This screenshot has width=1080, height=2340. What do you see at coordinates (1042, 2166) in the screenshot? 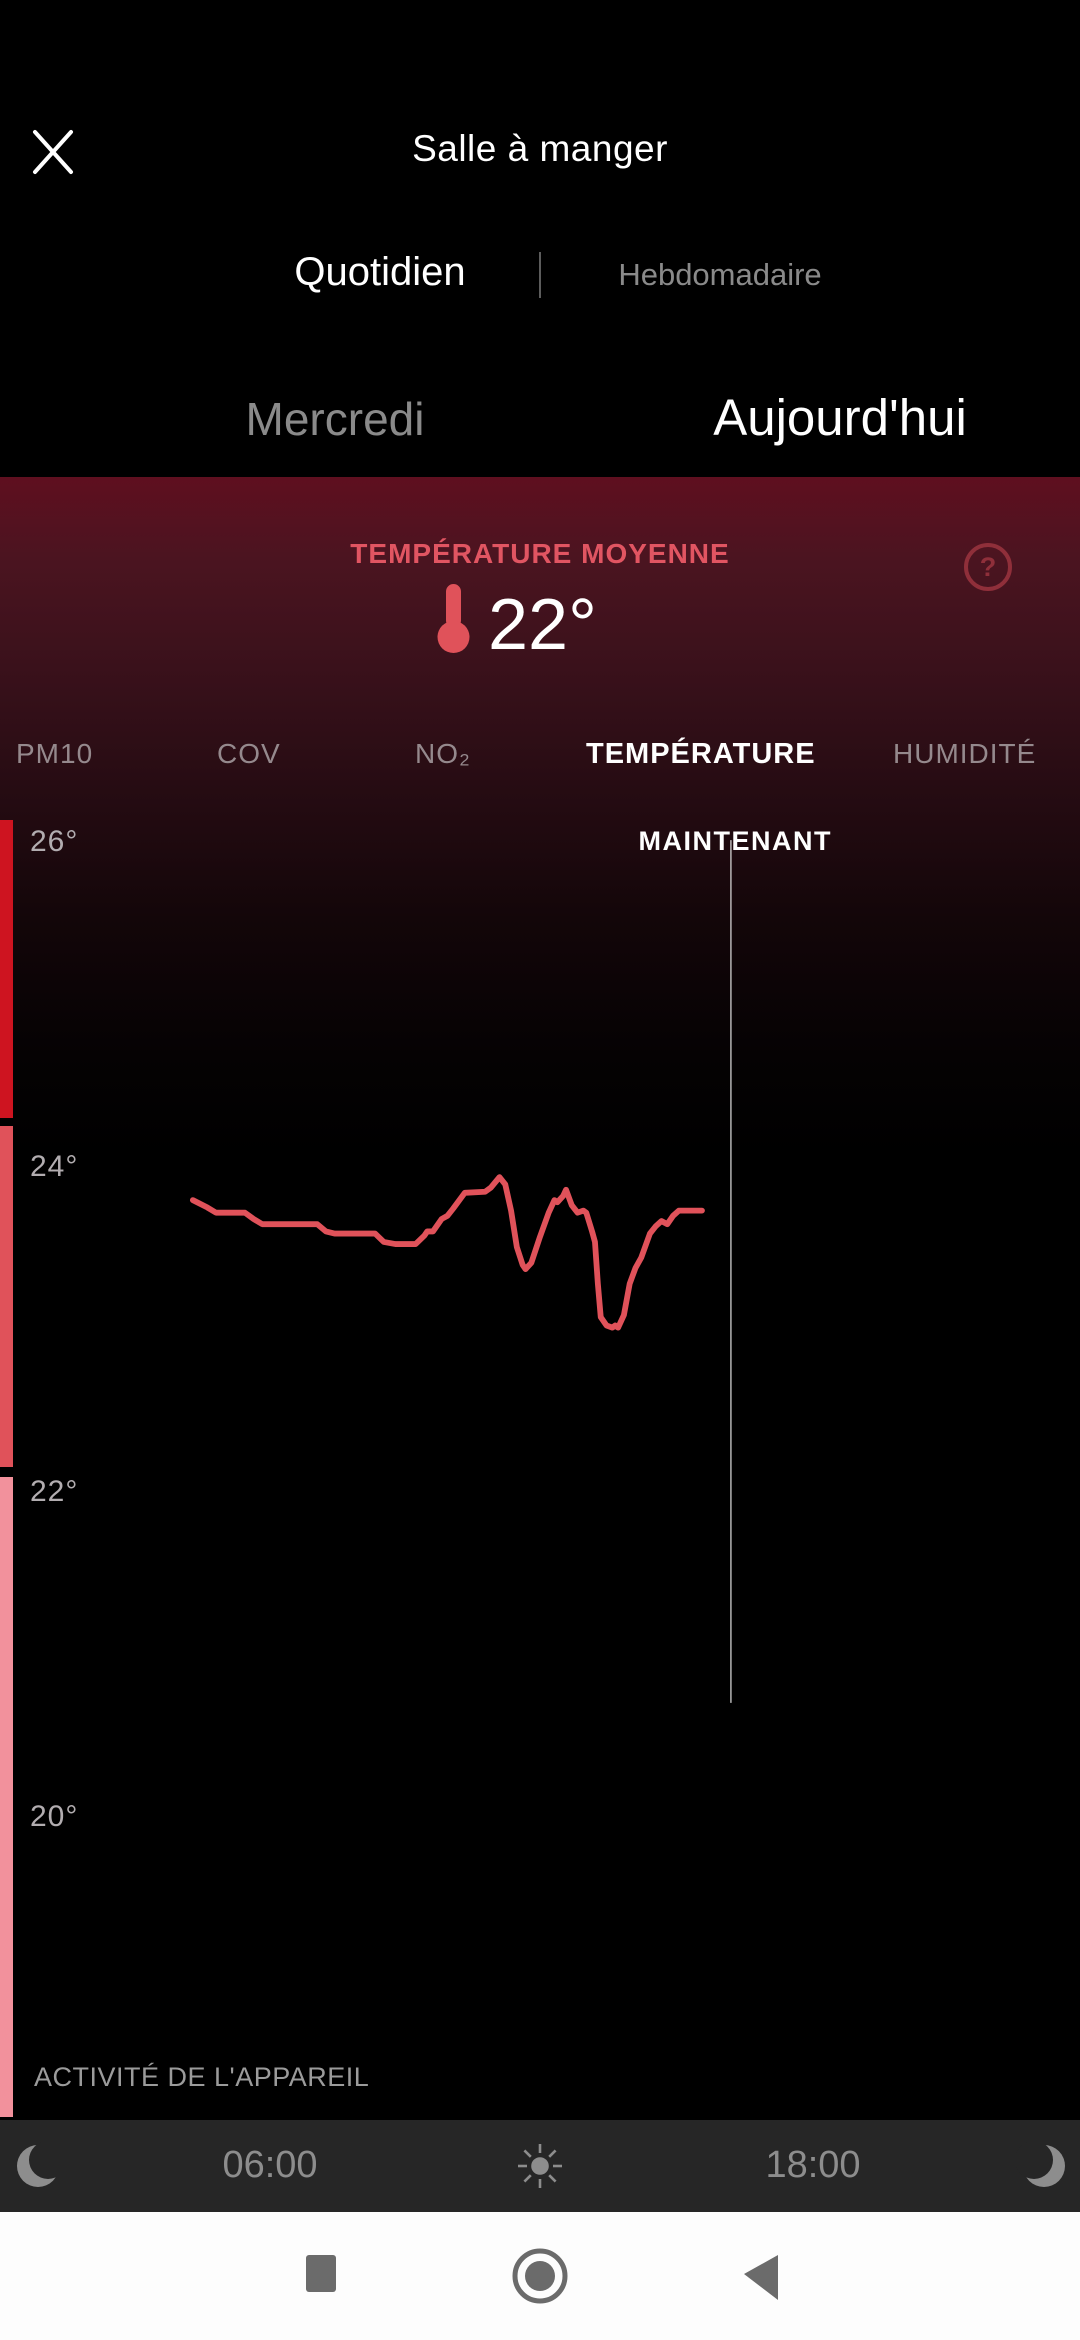
I see `moon-icon-right` at bounding box center [1042, 2166].